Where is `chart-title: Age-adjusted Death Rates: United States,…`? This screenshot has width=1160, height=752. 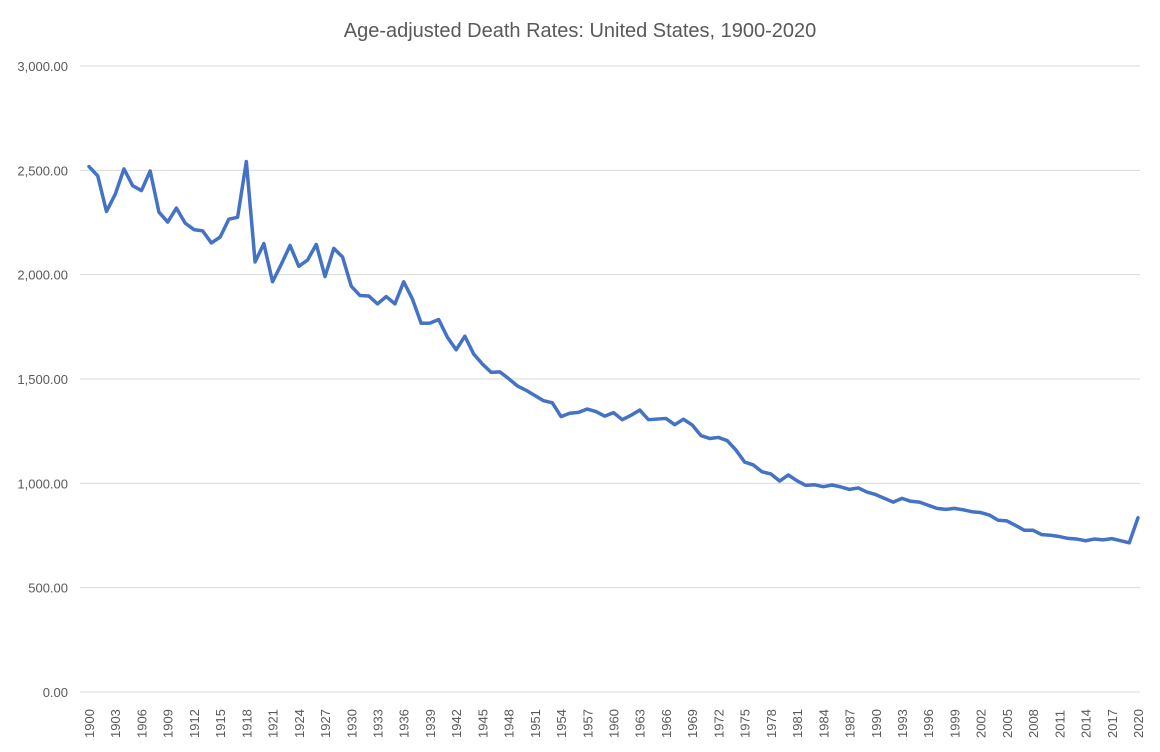 chart-title: Age-adjusted Death Rates: United States,… is located at coordinates (580, 31).